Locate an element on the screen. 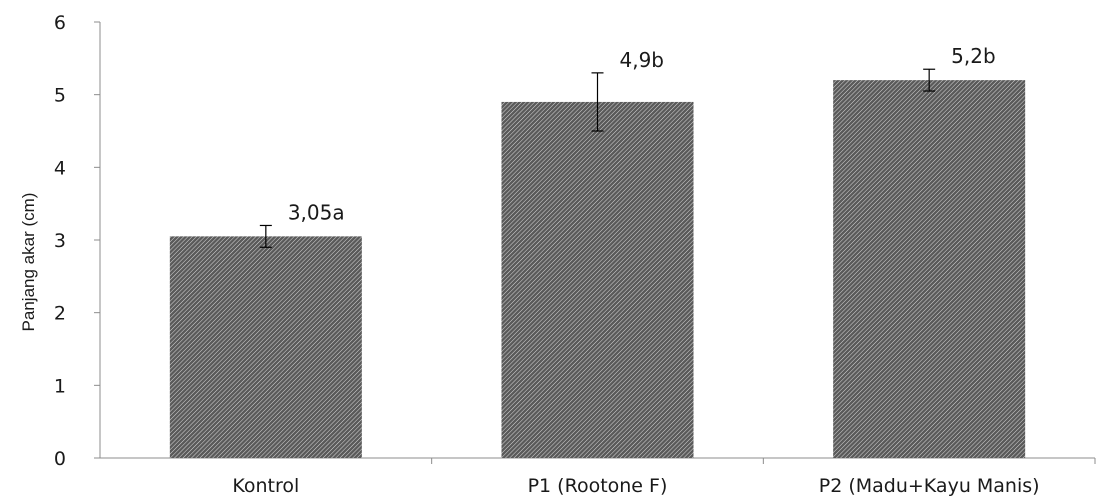 Image resolution: width=1108 pixels, height=500 pixels. x-category-label: Kontrol is located at coordinates (265, 486).